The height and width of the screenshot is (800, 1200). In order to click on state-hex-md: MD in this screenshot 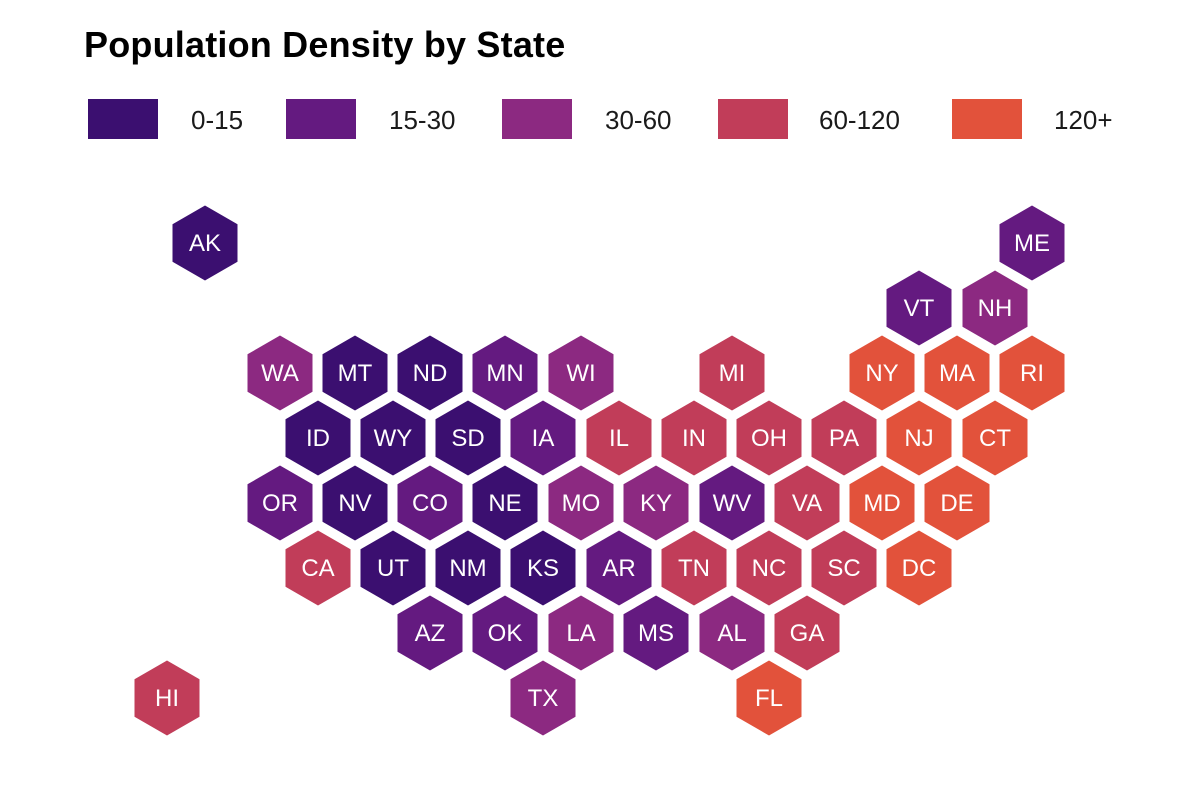, I will do `click(882, 503)`.